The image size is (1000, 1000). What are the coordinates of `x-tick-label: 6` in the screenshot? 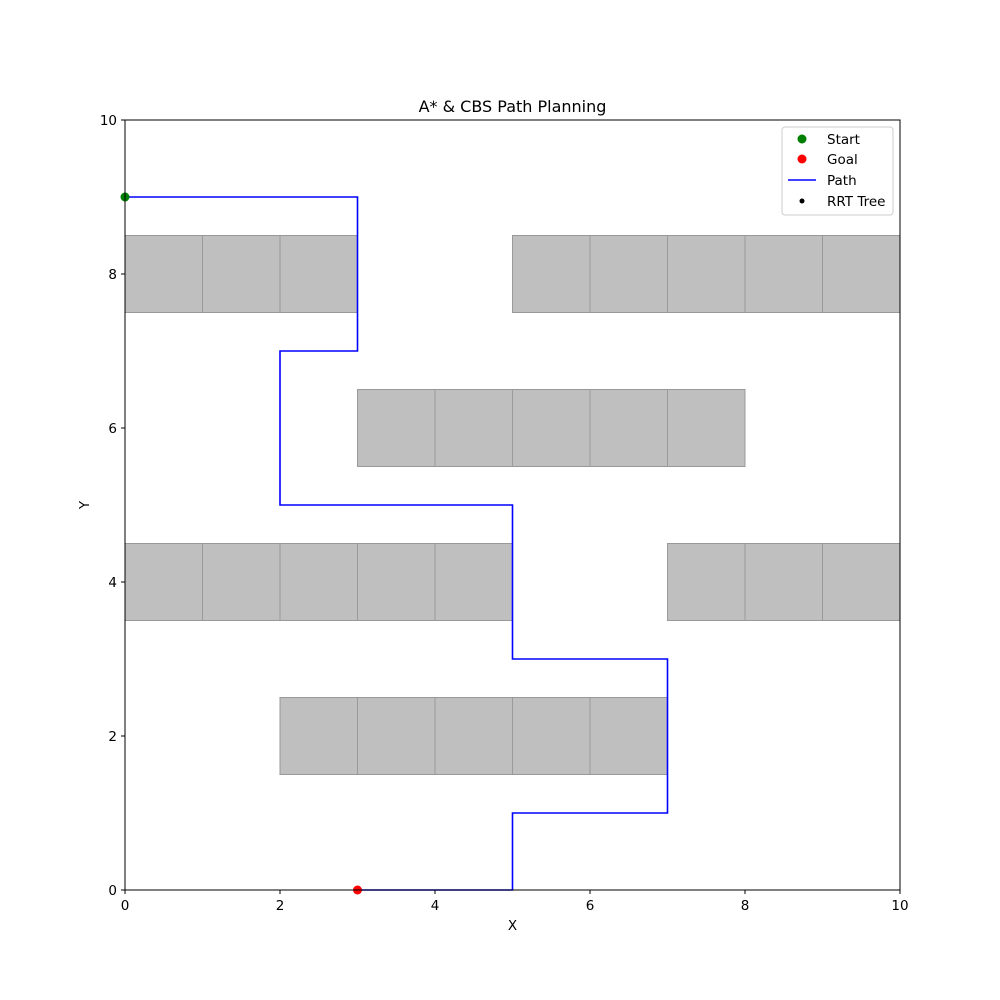 It's located at (590, 906).